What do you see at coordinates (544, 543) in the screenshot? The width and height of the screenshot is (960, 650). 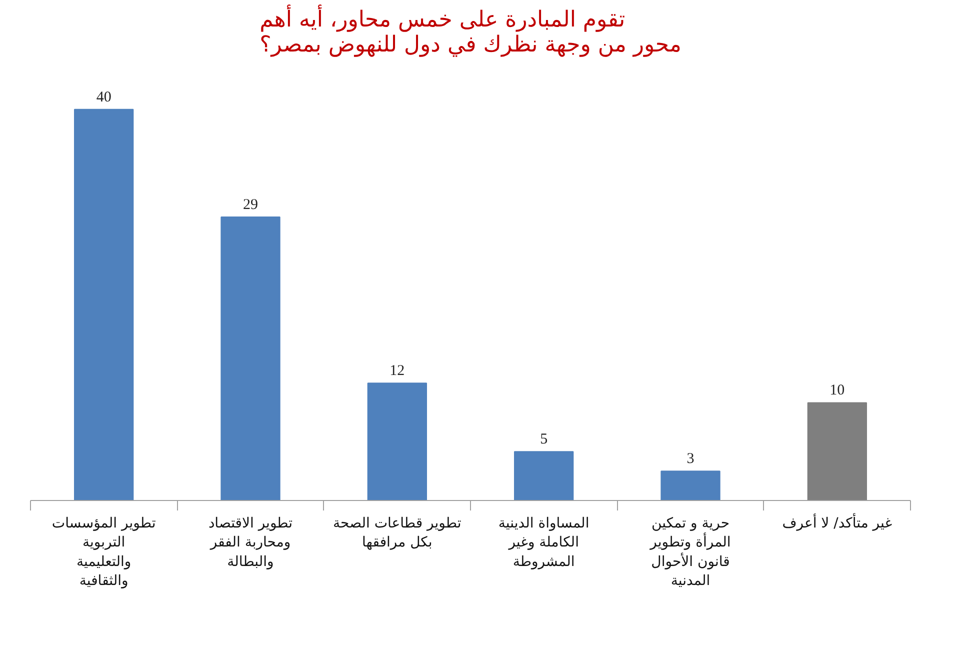 I see `x-tick-label: المساواة الدينية الكاملة وغير المشروطة` at bounding box center [544, 543].